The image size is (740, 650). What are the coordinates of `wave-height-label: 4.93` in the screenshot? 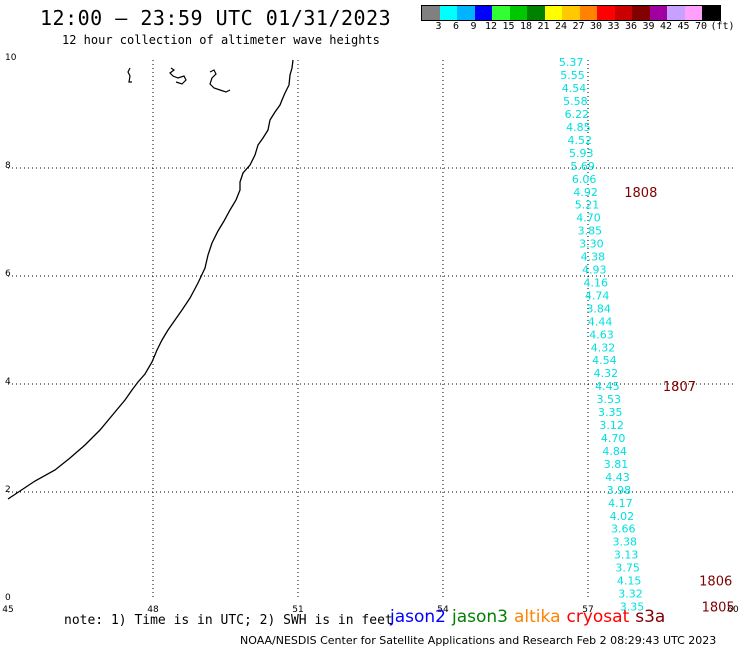 It's located at (594, 270).